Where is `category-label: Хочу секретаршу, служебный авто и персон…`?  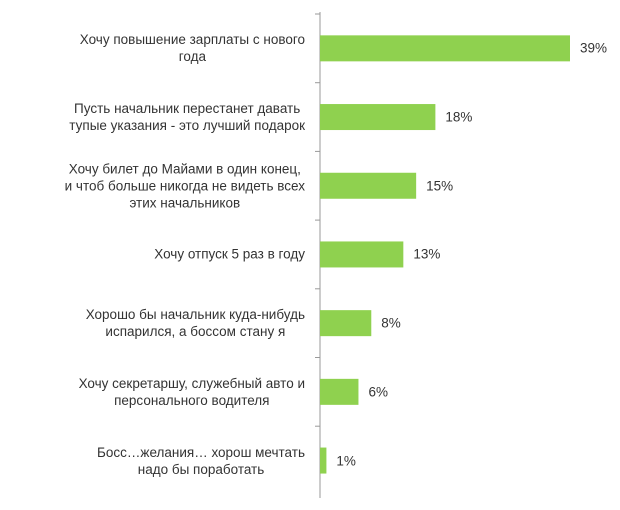 category-label: Хочу секретаршу, служебный авто и персон… is located at coordinates (191, 391).